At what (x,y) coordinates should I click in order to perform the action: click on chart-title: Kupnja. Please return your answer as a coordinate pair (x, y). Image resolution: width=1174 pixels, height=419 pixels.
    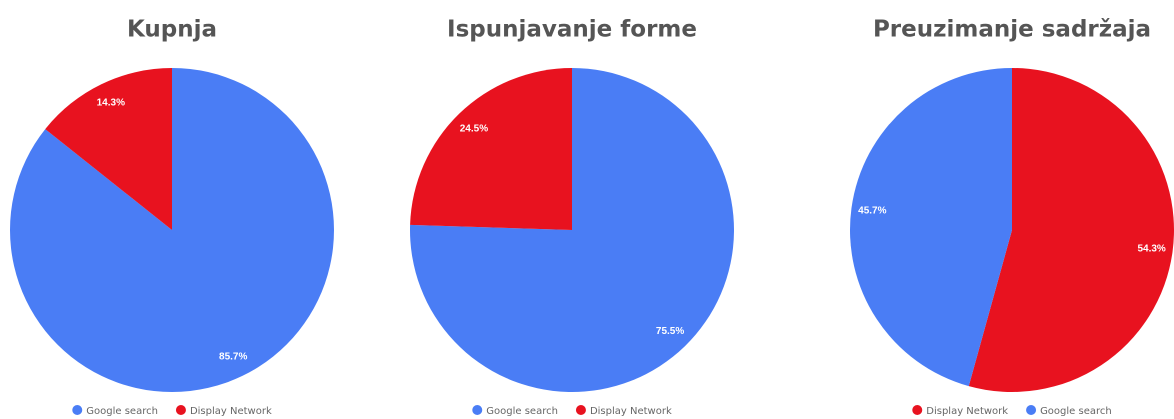
    Looking at the image, I should click on (172, 30).